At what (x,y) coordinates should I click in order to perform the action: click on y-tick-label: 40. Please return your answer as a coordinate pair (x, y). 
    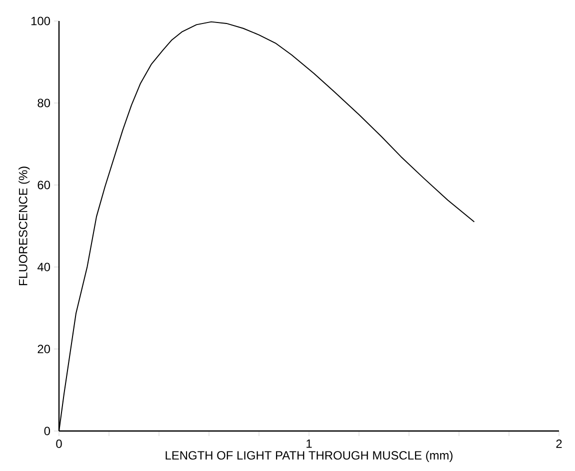
    Looking at the image, I should click on (43, 267).